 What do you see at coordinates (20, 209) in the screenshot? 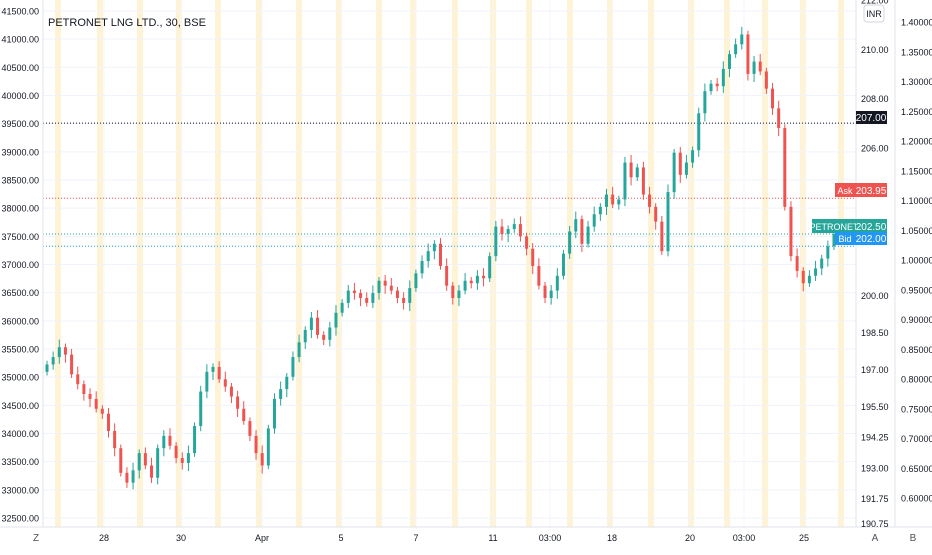
I see `left-axis-tick: 38000.00` at bounding box center [20, 209].